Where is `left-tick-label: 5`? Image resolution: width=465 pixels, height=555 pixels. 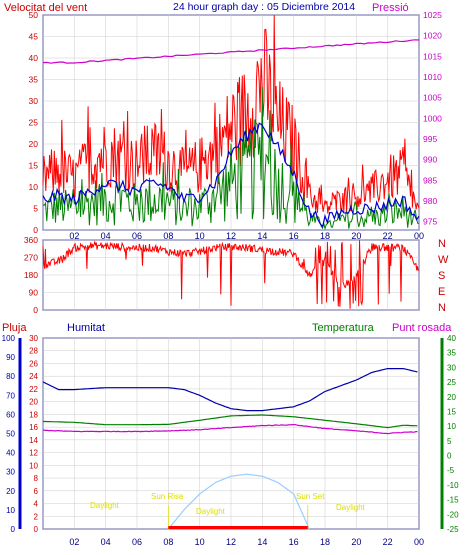 left-tick-label: 5 is located at coordinates (35, 209).